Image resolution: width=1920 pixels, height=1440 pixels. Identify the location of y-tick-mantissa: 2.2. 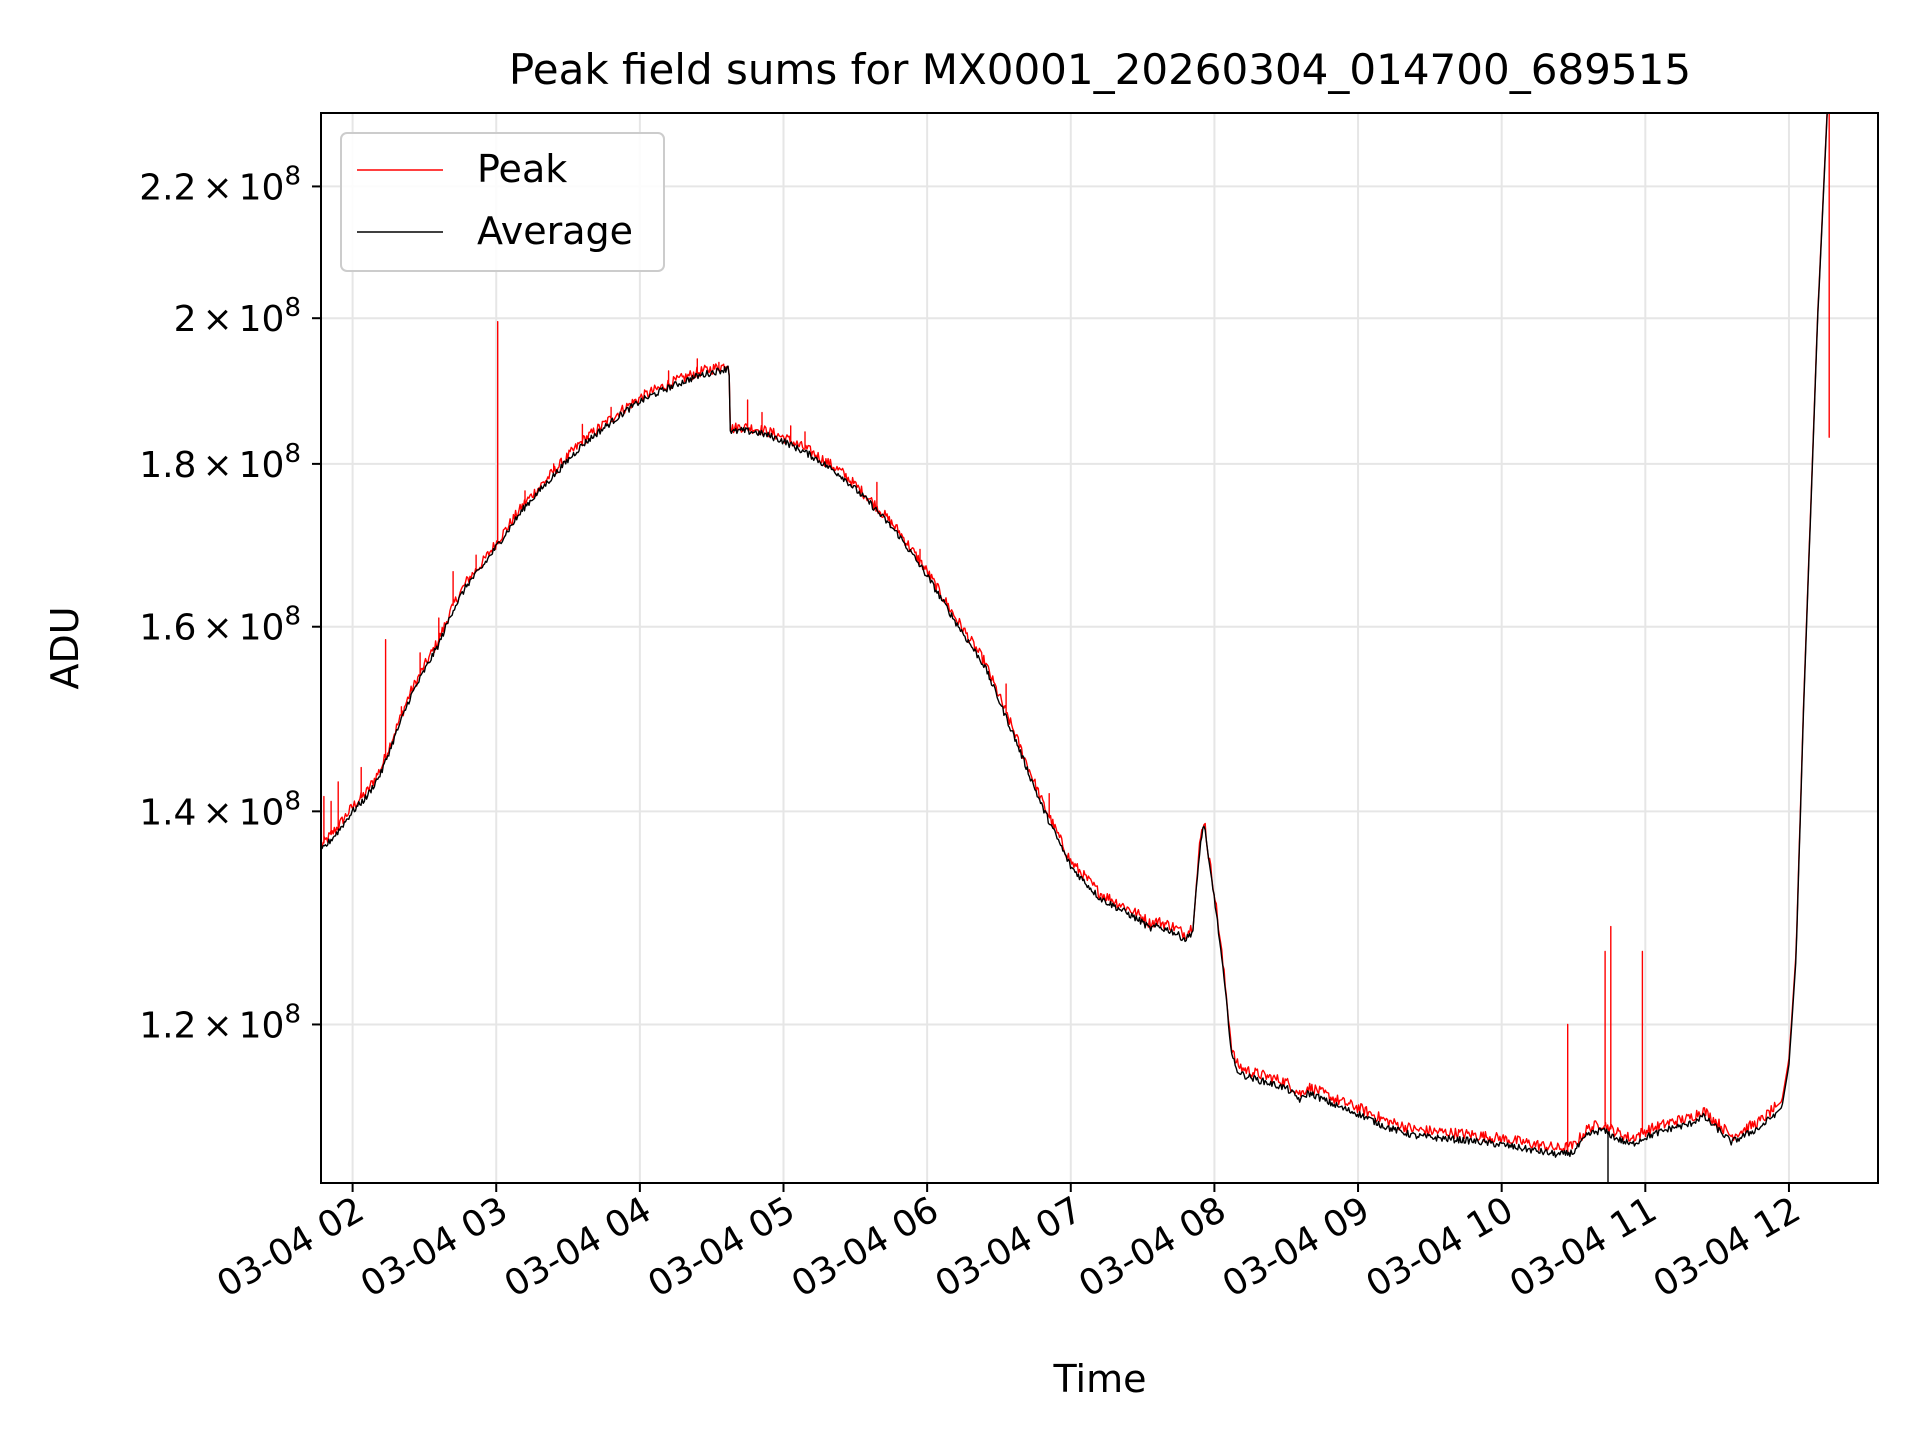
(167, 187).